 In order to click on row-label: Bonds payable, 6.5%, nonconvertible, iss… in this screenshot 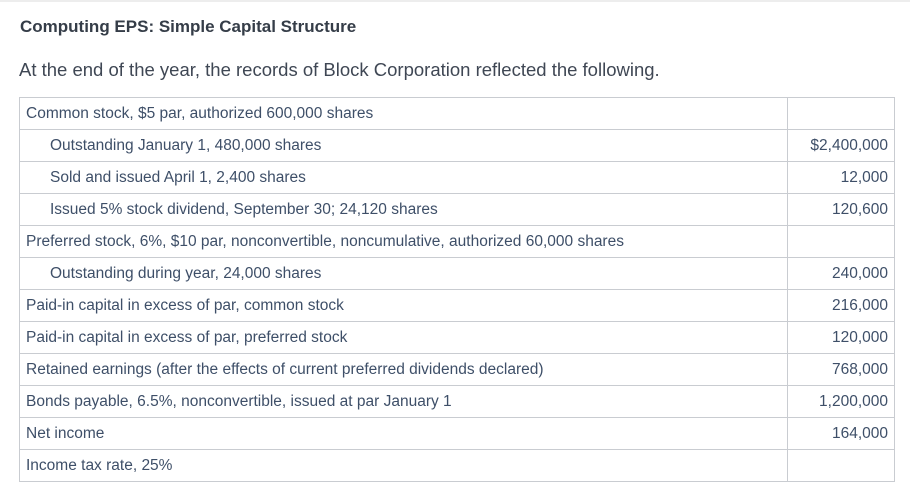, I will do `click(403, 401)`.